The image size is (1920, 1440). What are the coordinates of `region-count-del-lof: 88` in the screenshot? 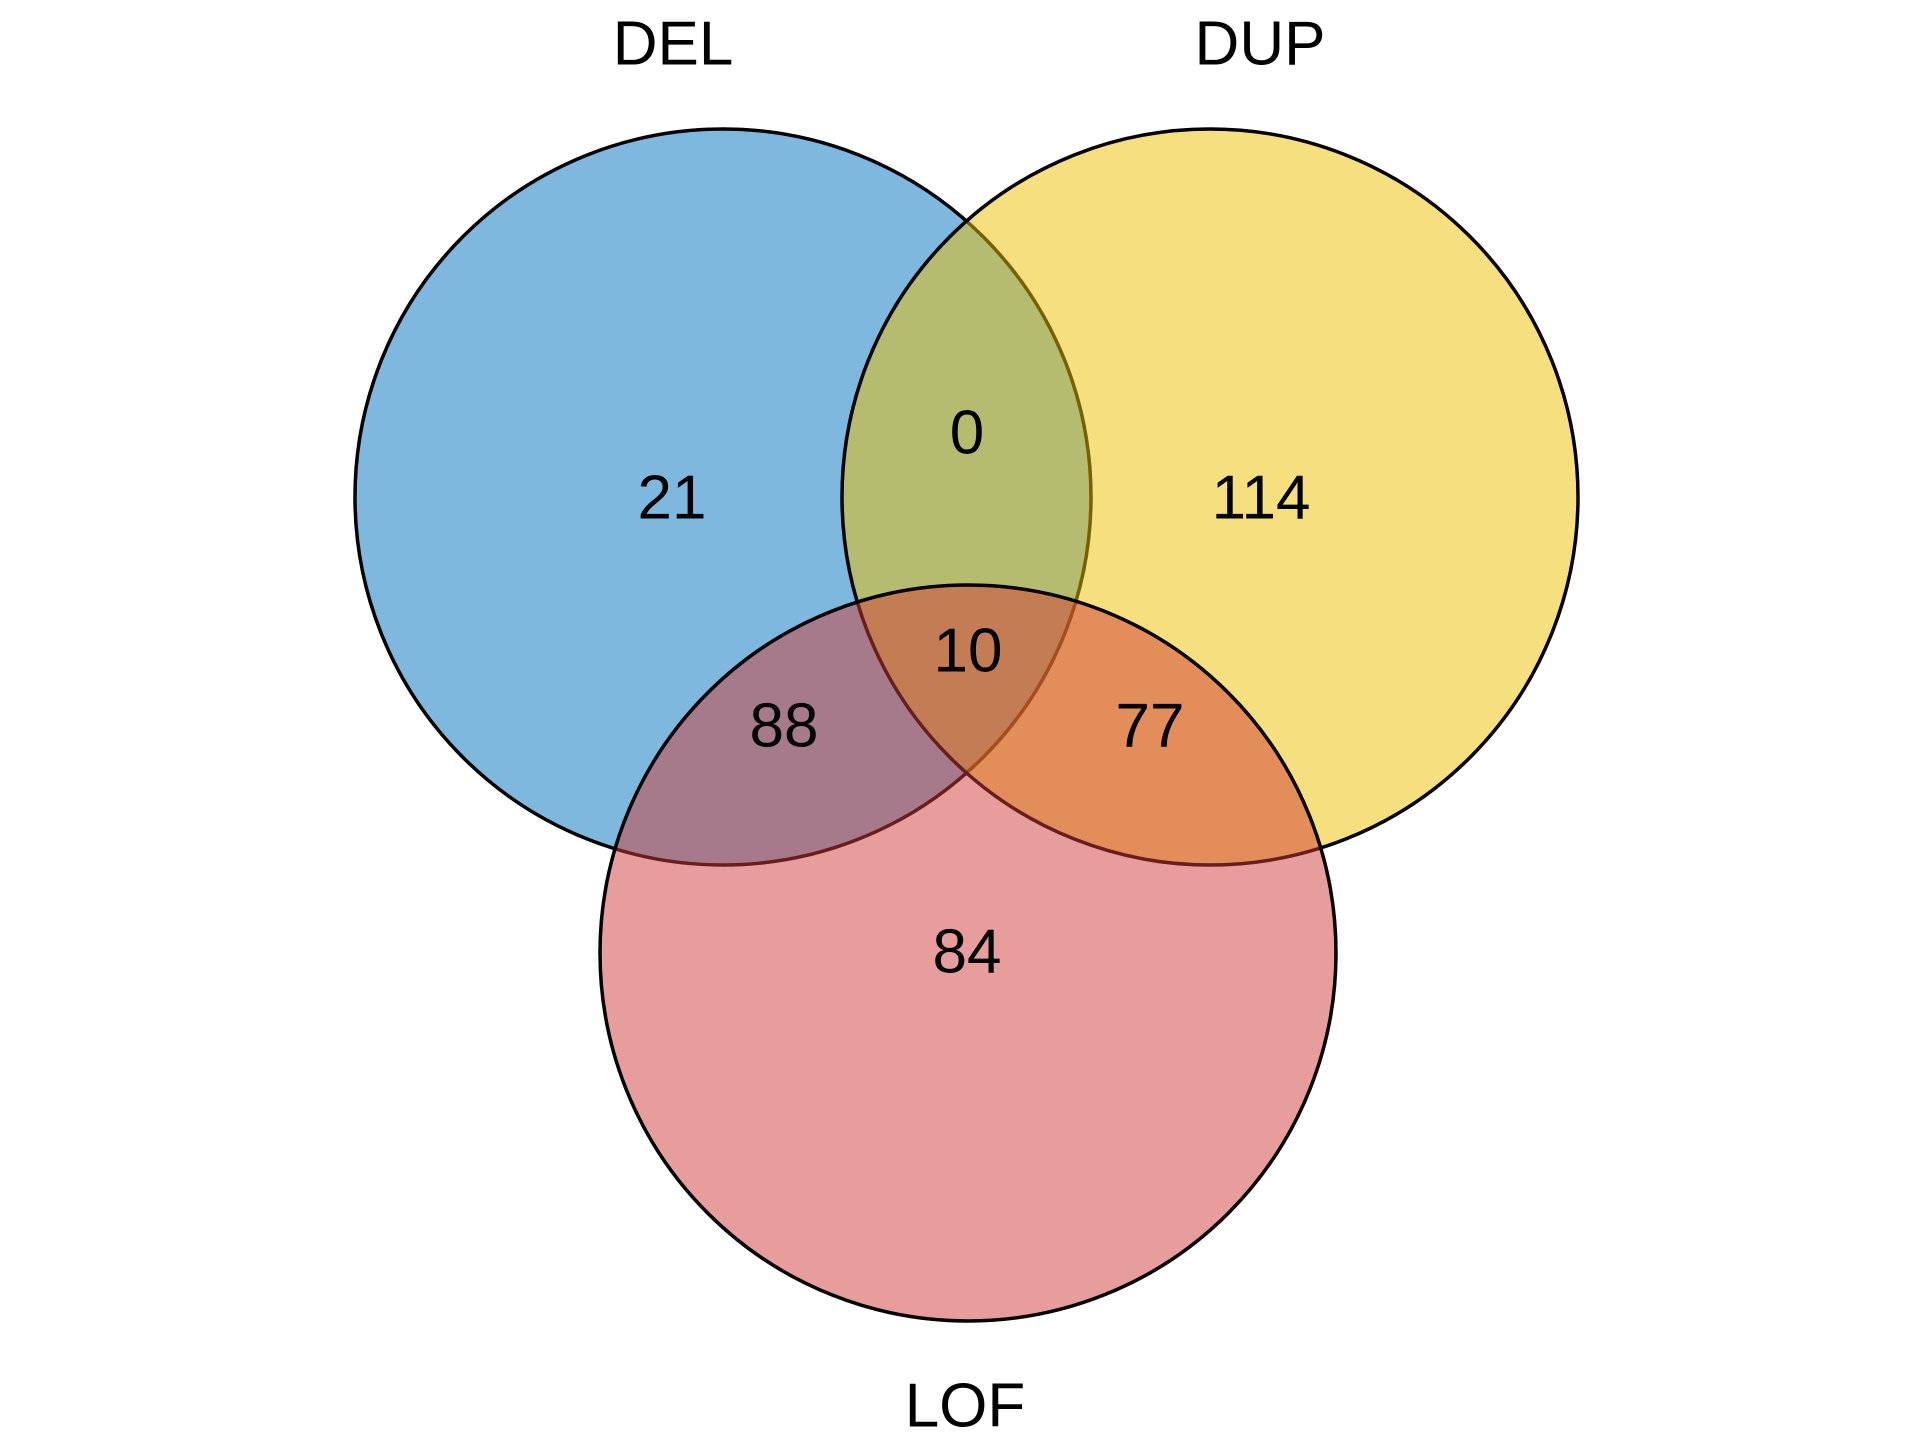 It's located at (784, 725).